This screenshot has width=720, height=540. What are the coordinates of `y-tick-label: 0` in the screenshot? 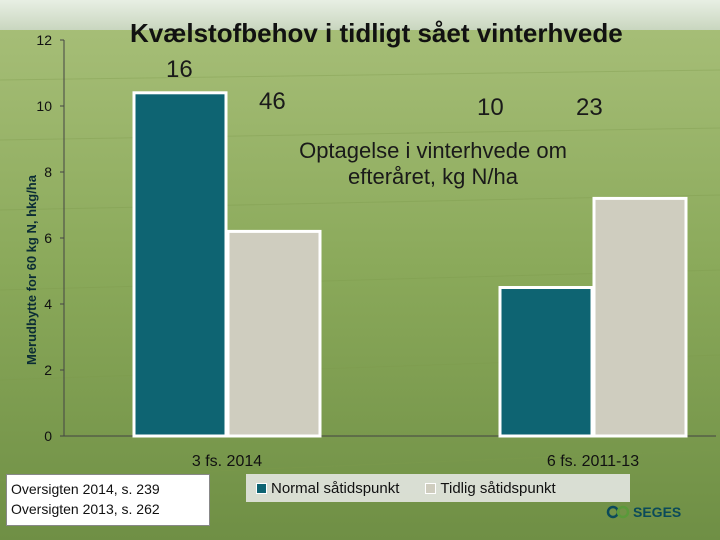 It's located at (48, 436).